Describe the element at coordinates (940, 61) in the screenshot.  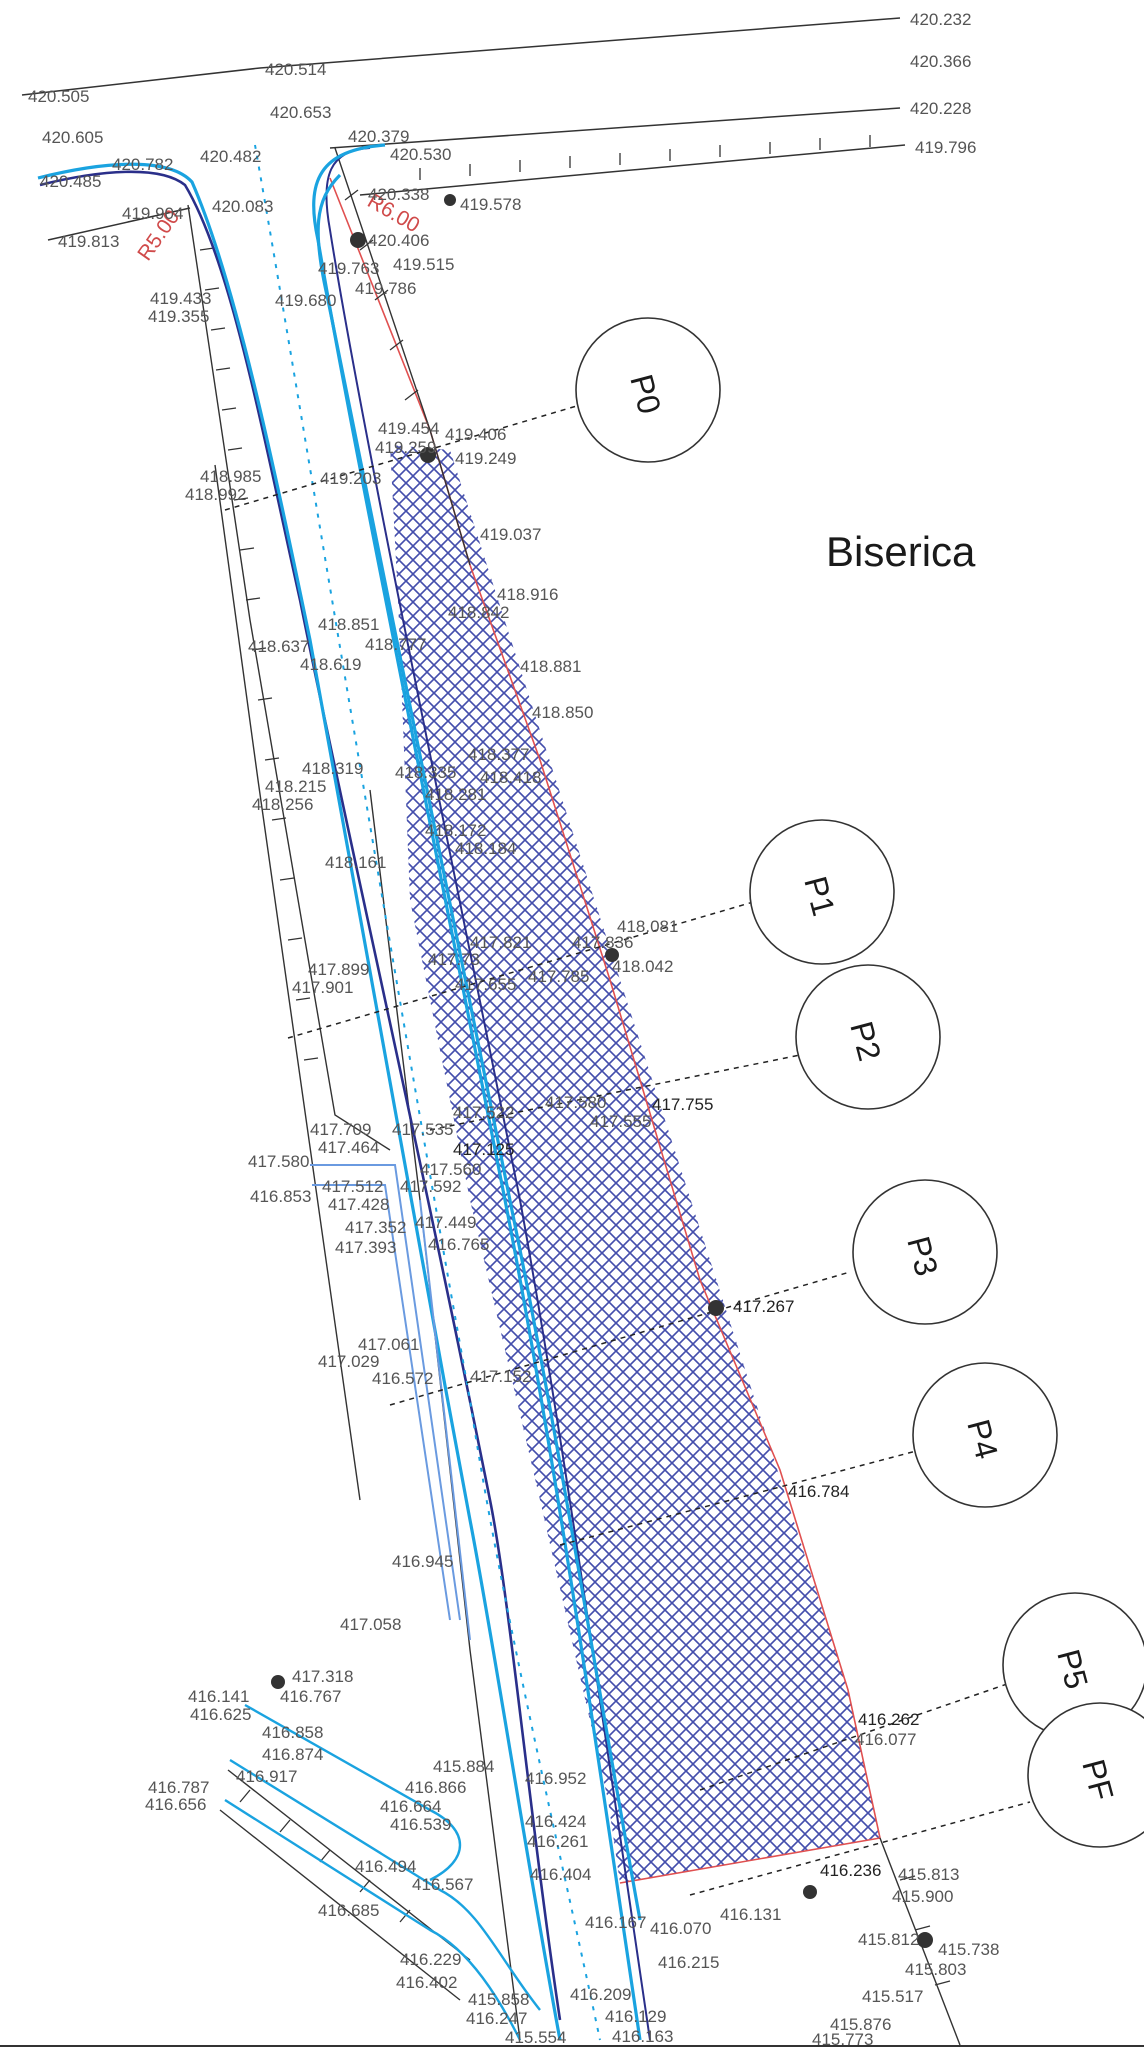
I see `elevation-label: 420.366` at that location.